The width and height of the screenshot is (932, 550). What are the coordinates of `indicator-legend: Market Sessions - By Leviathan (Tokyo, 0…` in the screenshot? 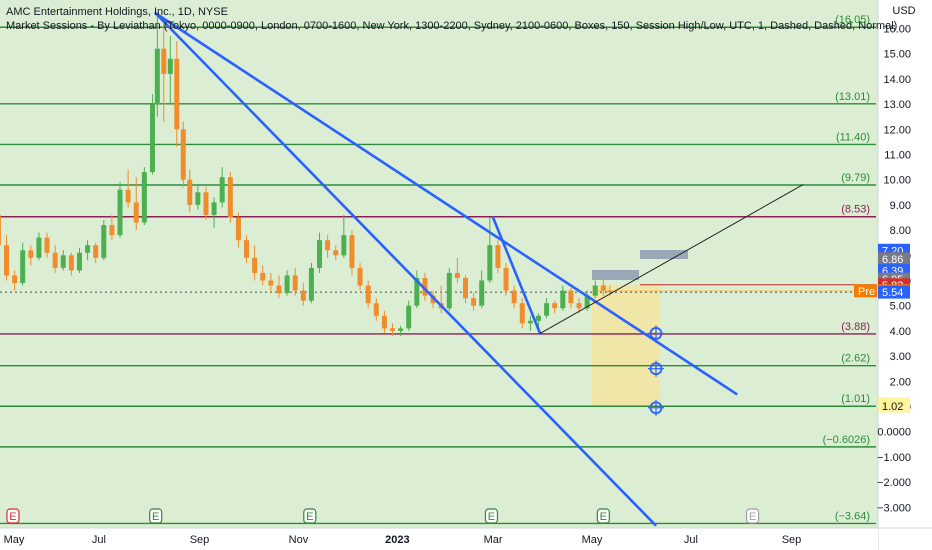 It's located at (452, 26).